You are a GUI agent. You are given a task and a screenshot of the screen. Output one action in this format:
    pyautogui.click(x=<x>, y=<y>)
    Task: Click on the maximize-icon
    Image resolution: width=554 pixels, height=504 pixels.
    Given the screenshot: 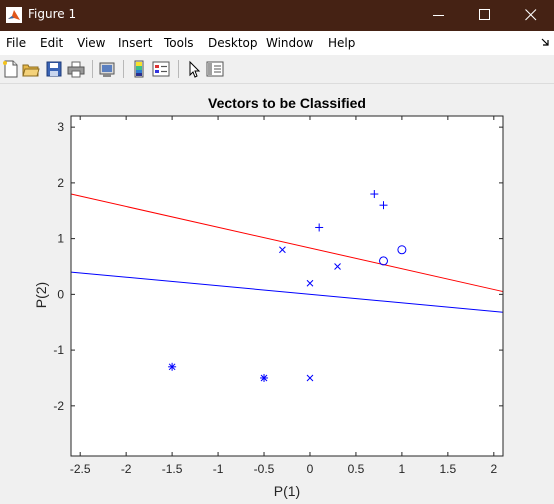 What is the action you would take?
    pyautogui.click(x=484, y=14)
    